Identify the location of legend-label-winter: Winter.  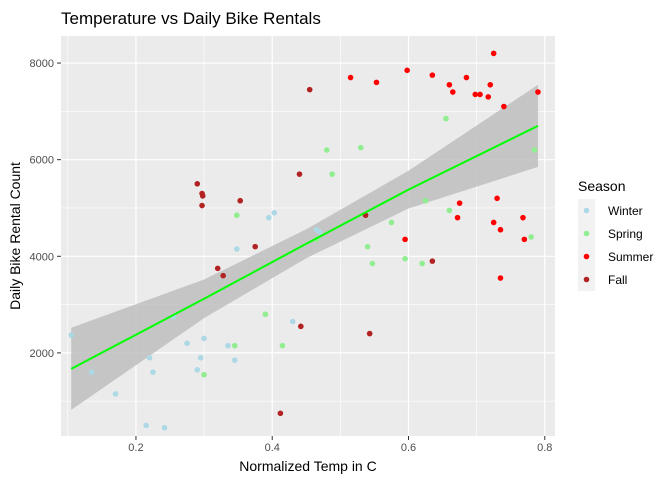
(625, 211).